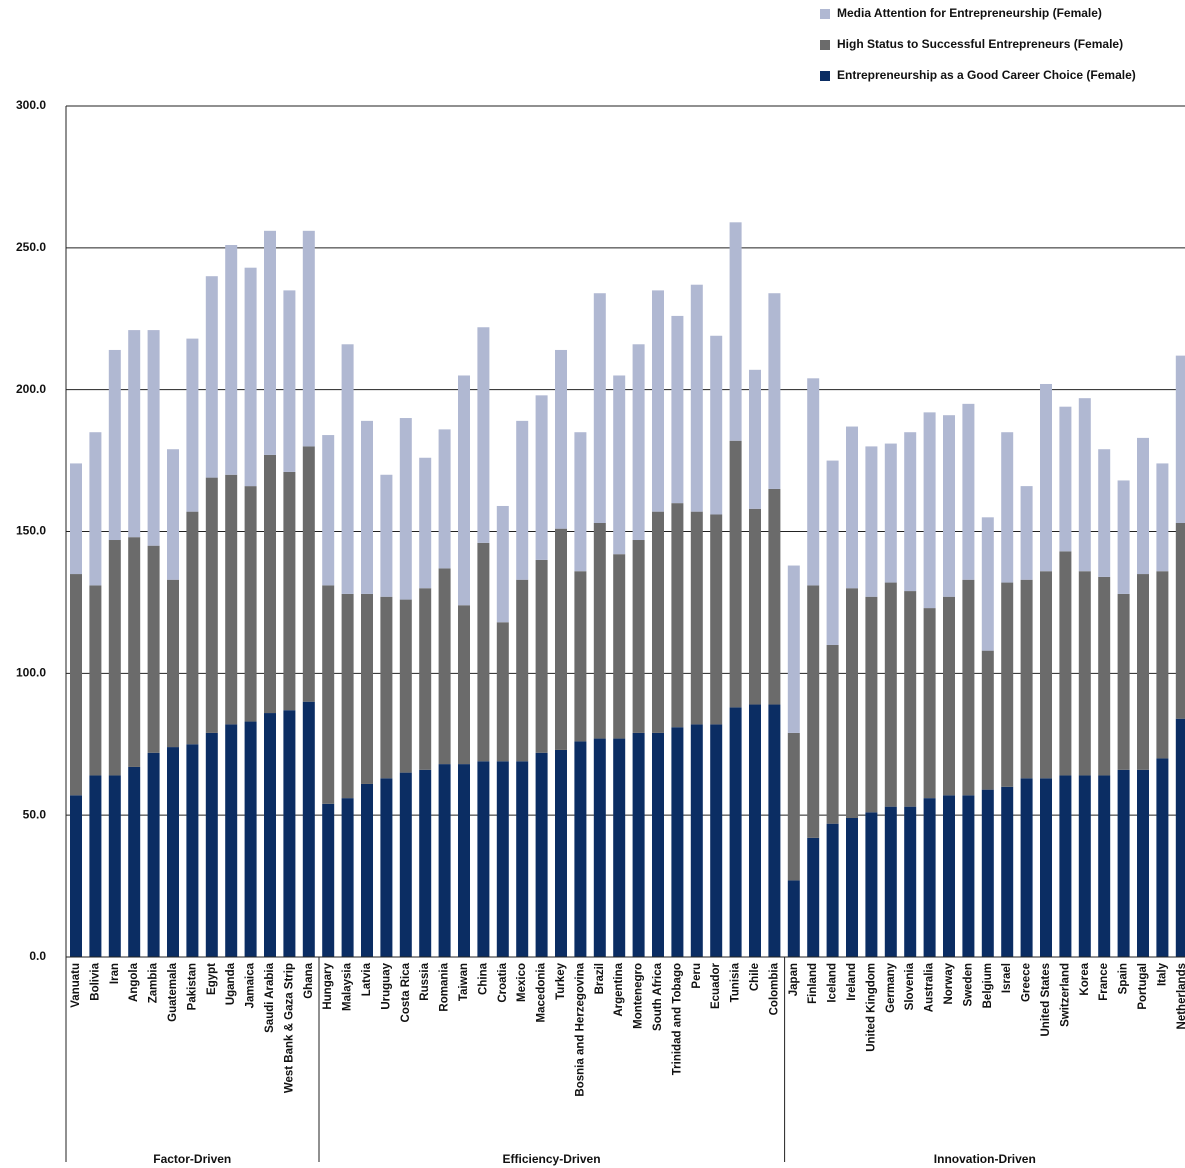 Image resolution: width=1185 pixels, height=1168 pixels. I want to click on x-tick-label: Finland, so click(813, 983).